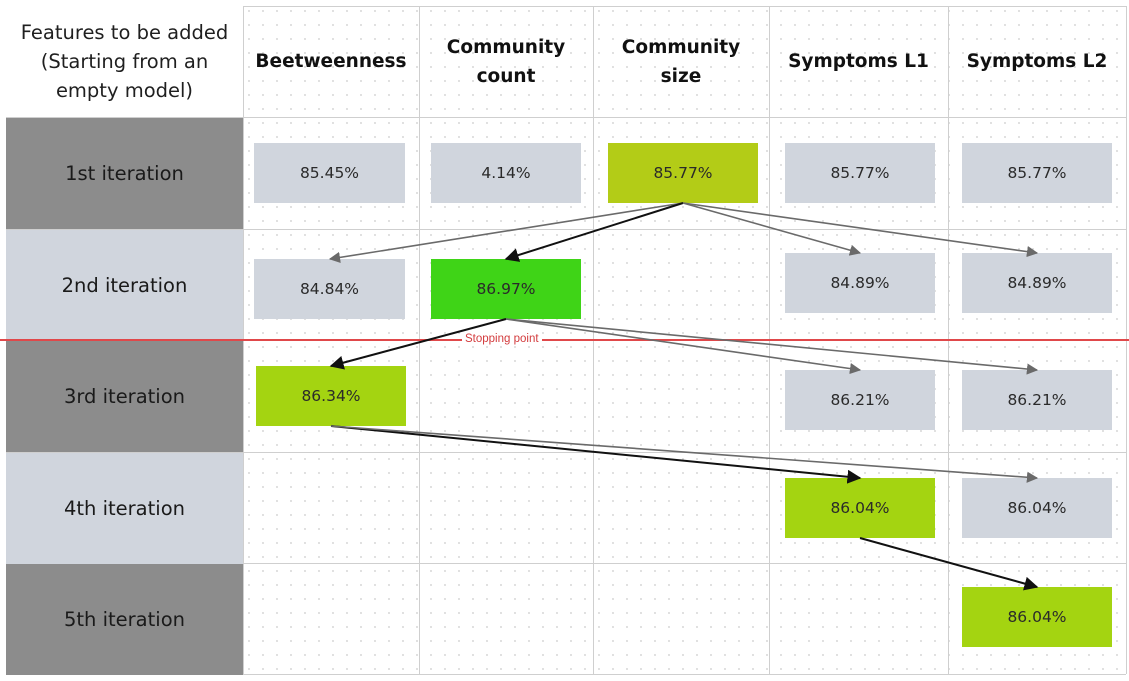 The width and height of the screenshot is (1129, 681). I want to click on score-box-r2-beetweenness: 84.84%, so click(329, 289).